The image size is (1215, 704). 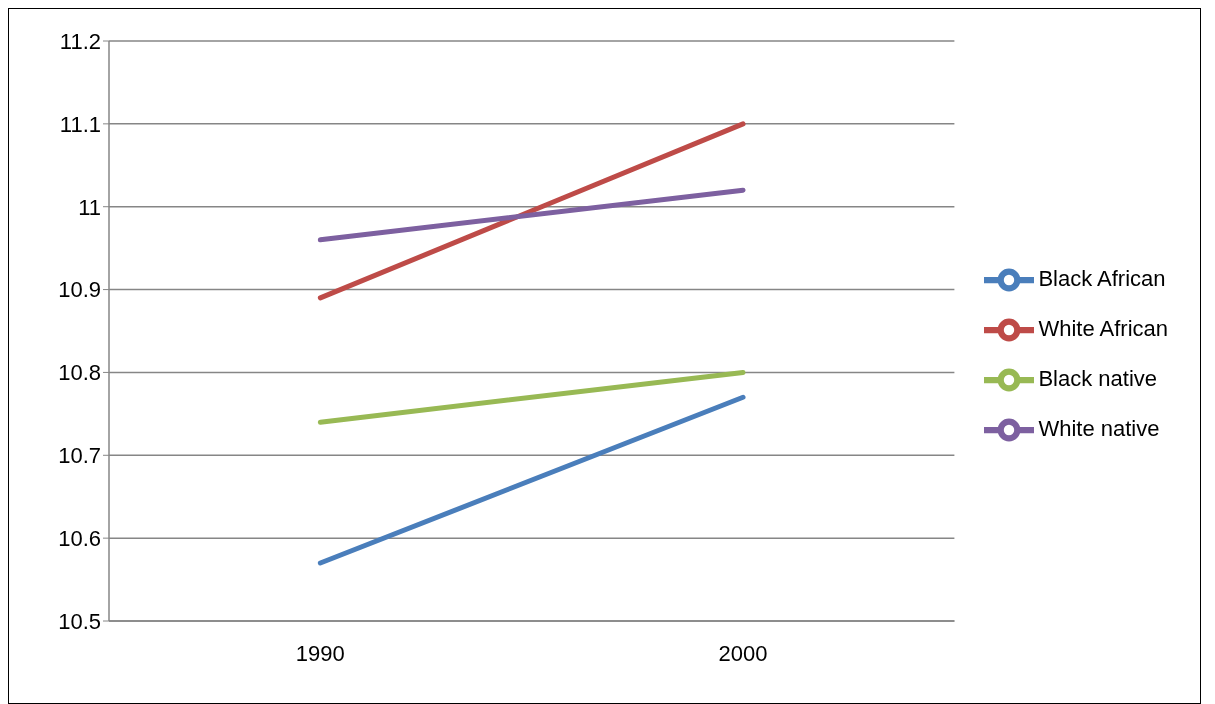 I want to click on y-tick-label: 10.8, so click(x=79, y=373).